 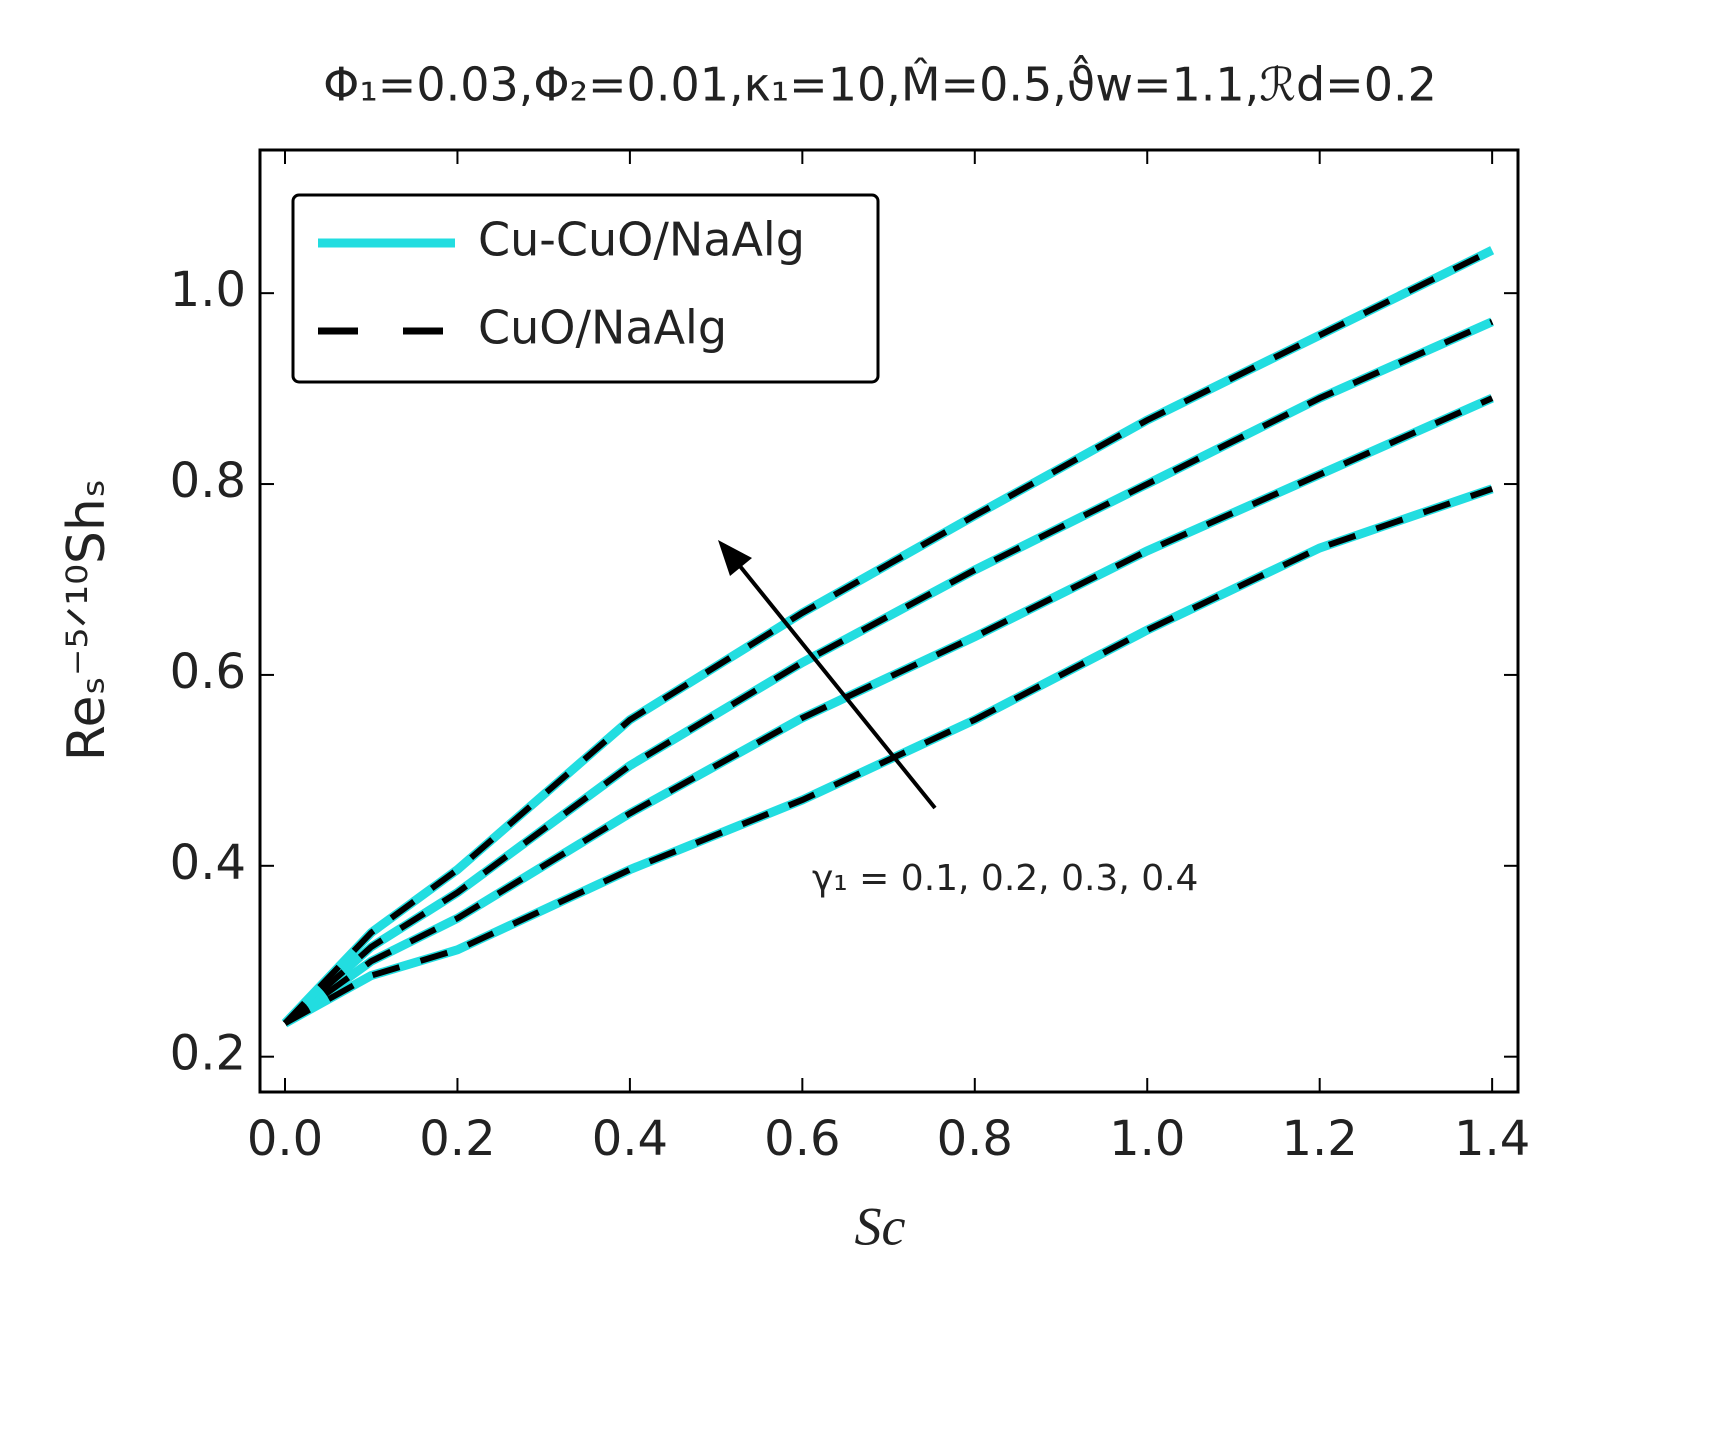 What do you see at coordinates (1492, 1139) in the screenshot?
I see `x-tick-label: 1.4` at bounding box center [1492, 1139].